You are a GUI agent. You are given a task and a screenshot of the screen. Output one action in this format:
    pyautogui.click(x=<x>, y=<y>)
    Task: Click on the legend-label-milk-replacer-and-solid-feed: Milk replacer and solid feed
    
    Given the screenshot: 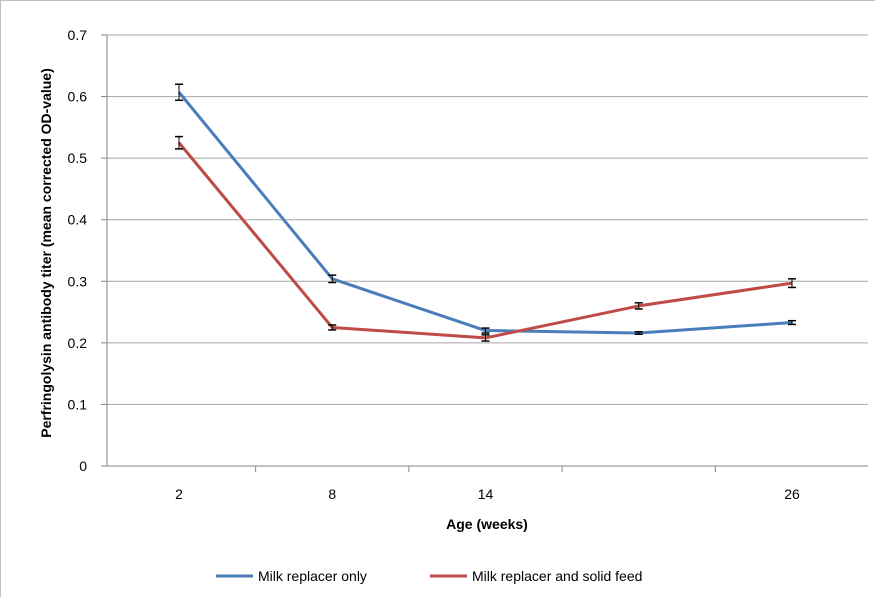 What is the action you would take?
    pyautogui.click(x=557, y=576)
    